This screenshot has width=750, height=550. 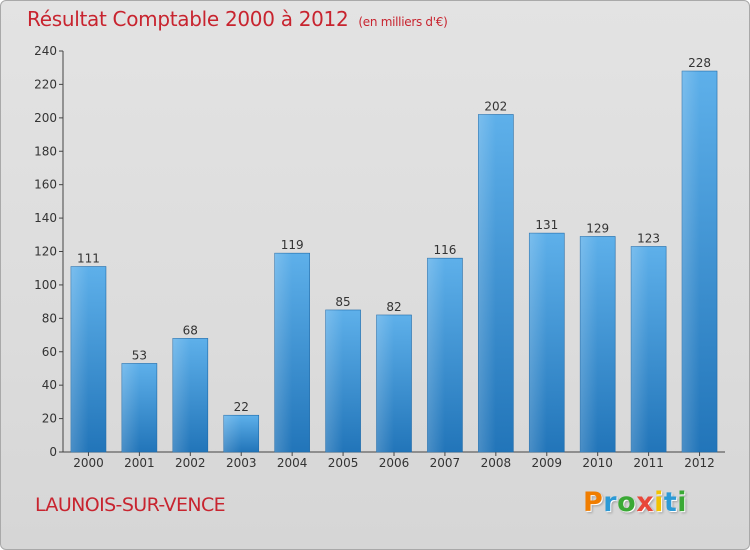 What do you see at coordinates (241, 407) in the screenshot?
I see `data-label: 22` at bounding box center [241, 407].